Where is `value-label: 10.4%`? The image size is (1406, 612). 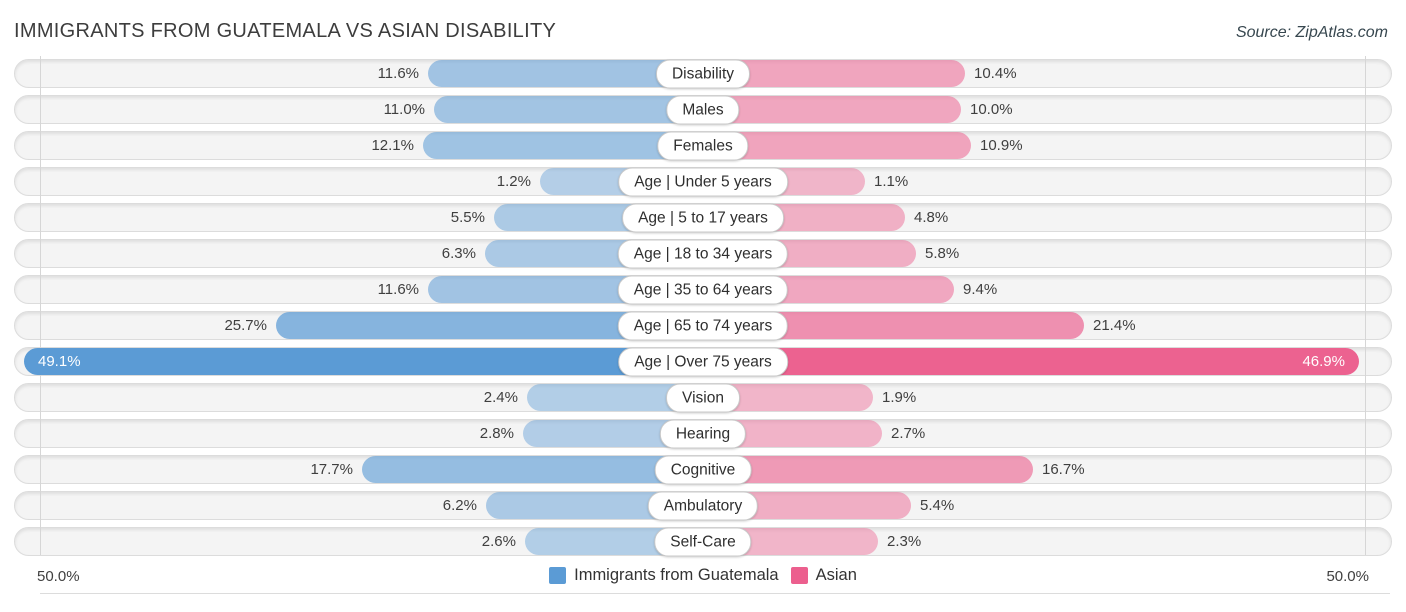 value-label: 10.4% is located at coordinates (995, 73).